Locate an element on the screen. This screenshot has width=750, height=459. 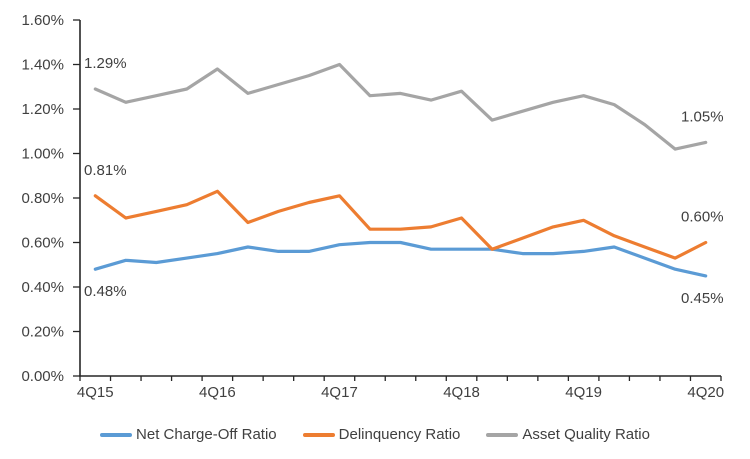
y-axis-label: 0.60% is located at coordinates (42, 243).